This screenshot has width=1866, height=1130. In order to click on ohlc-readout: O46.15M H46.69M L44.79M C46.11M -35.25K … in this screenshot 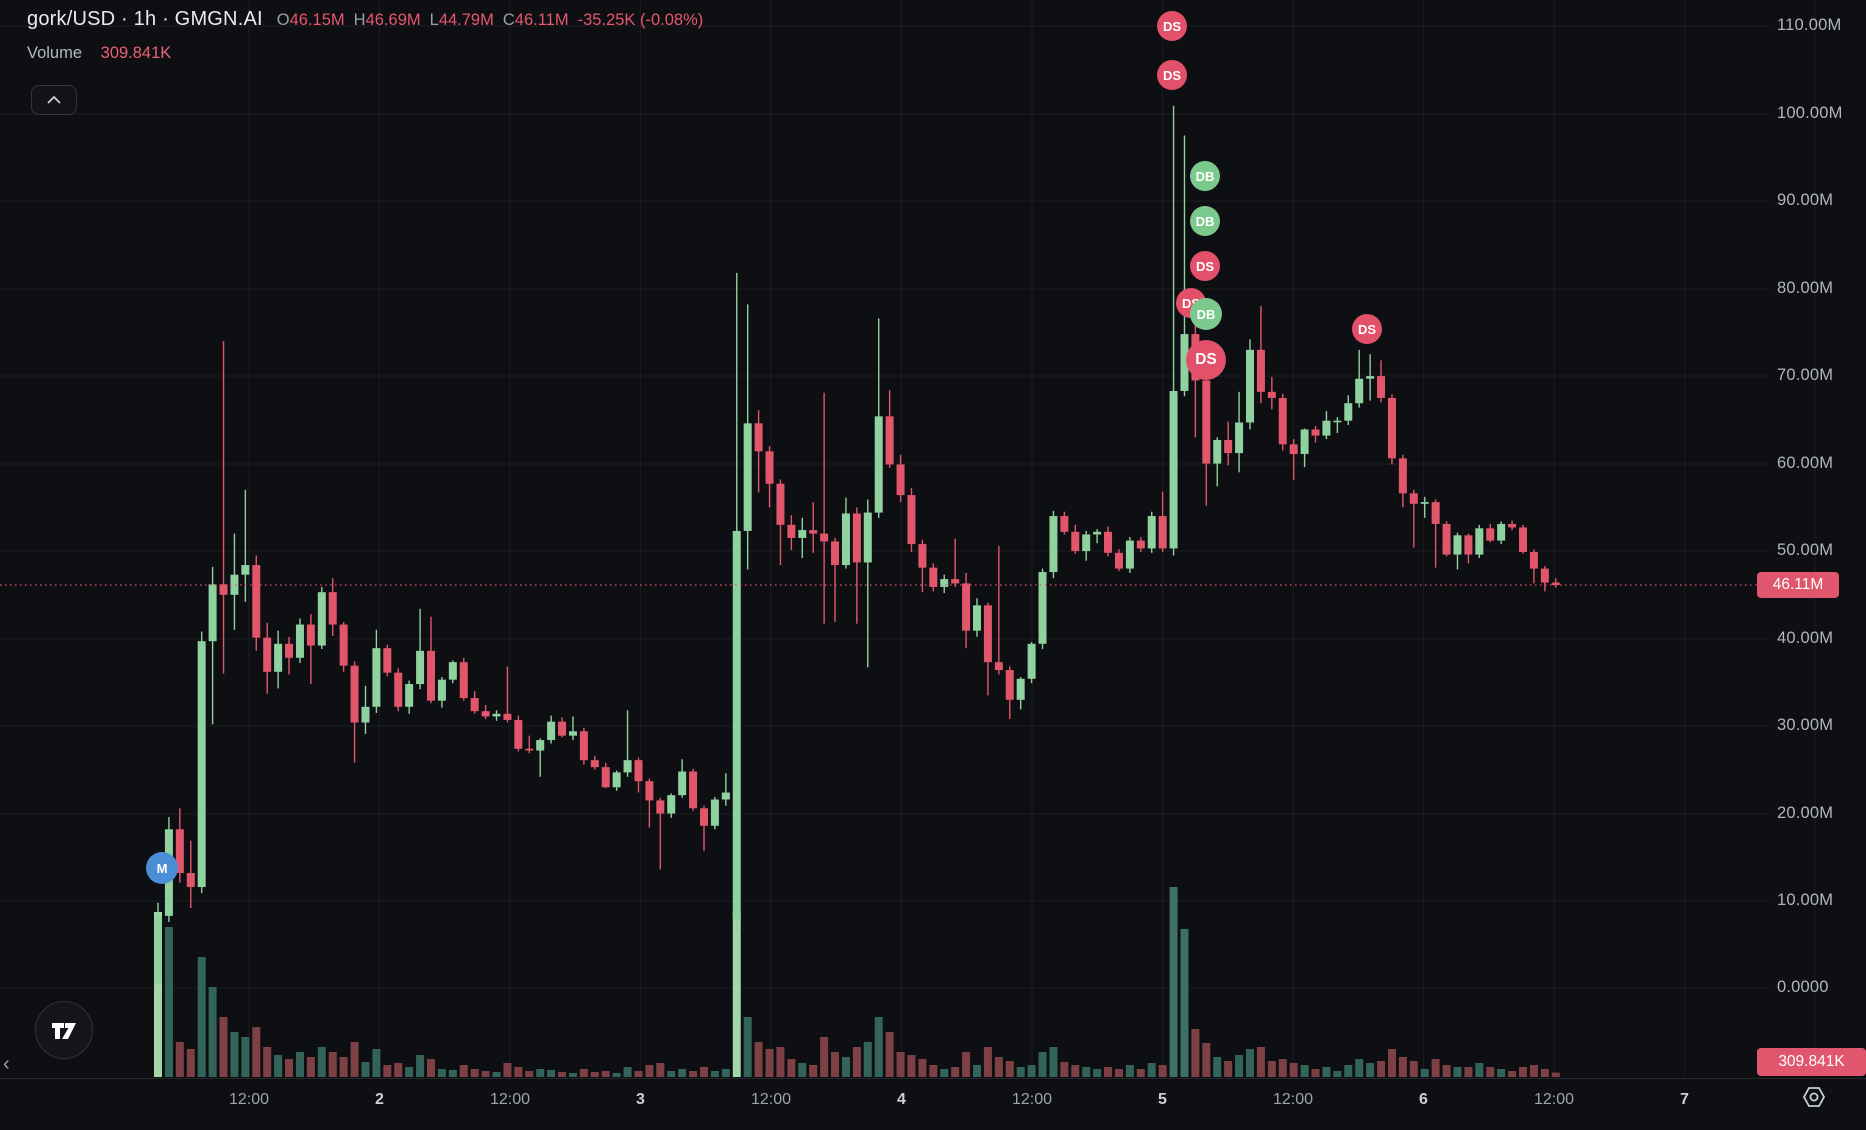, I will do `click(490, 20)`.